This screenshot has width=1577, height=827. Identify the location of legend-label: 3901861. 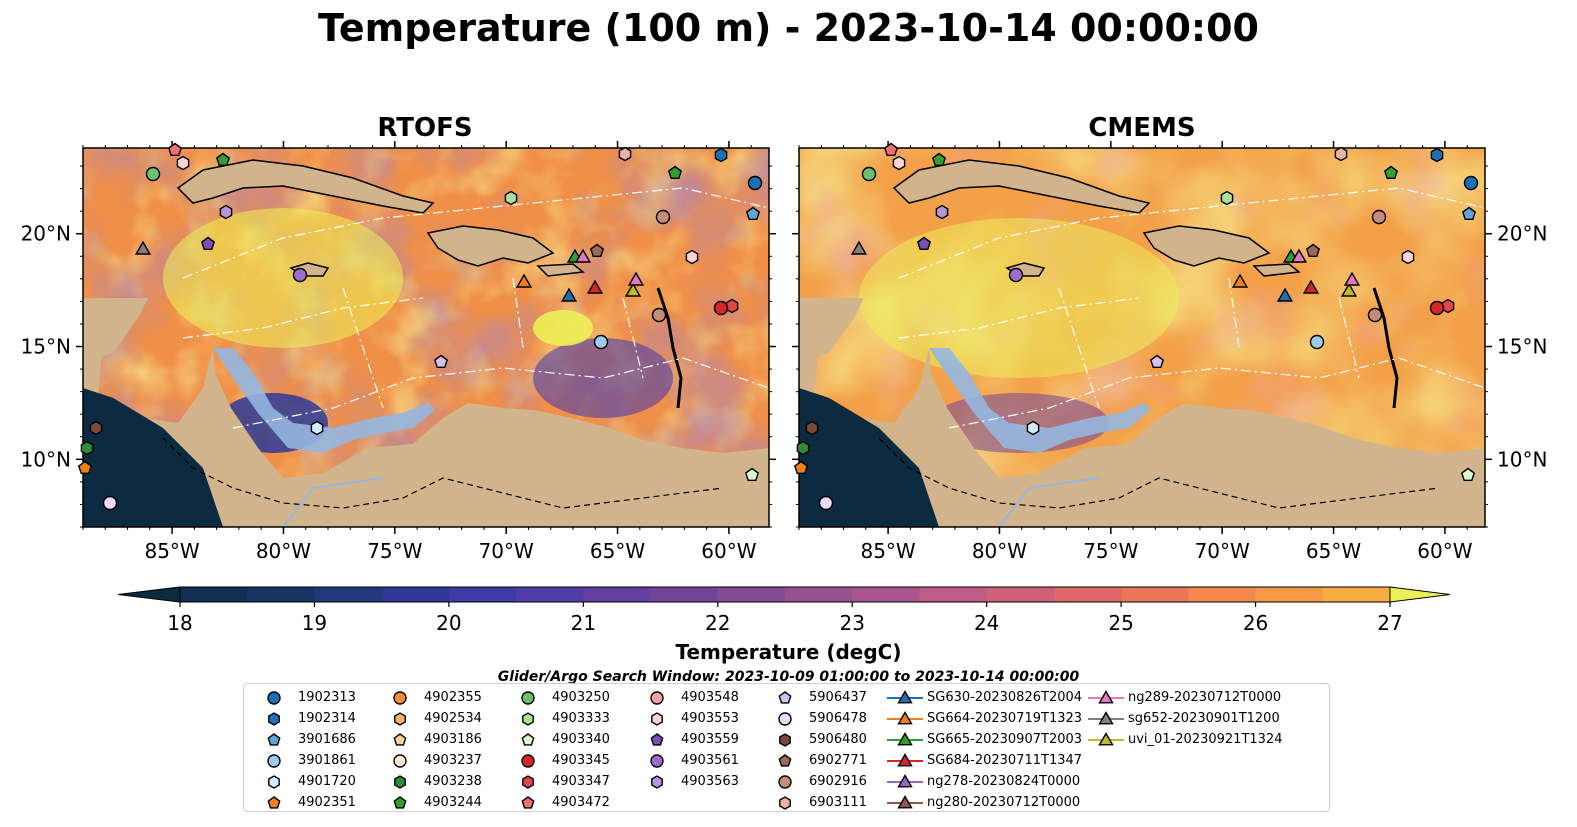
(327, 760).